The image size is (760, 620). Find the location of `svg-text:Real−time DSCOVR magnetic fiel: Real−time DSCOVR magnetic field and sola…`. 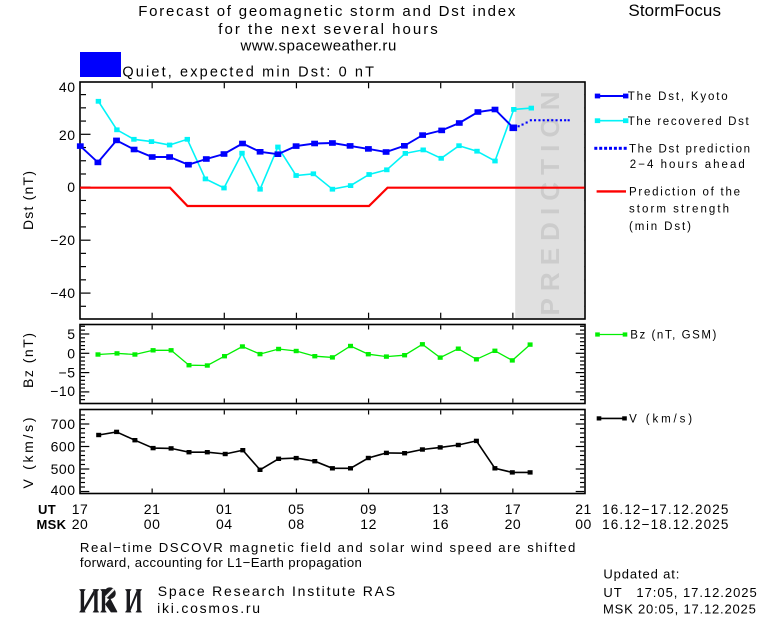

svg-text:Real−time DSCOVR magnetic fiel: Real−time DSCOVR magnetic field and sola… is located at coordinates (327, 547).